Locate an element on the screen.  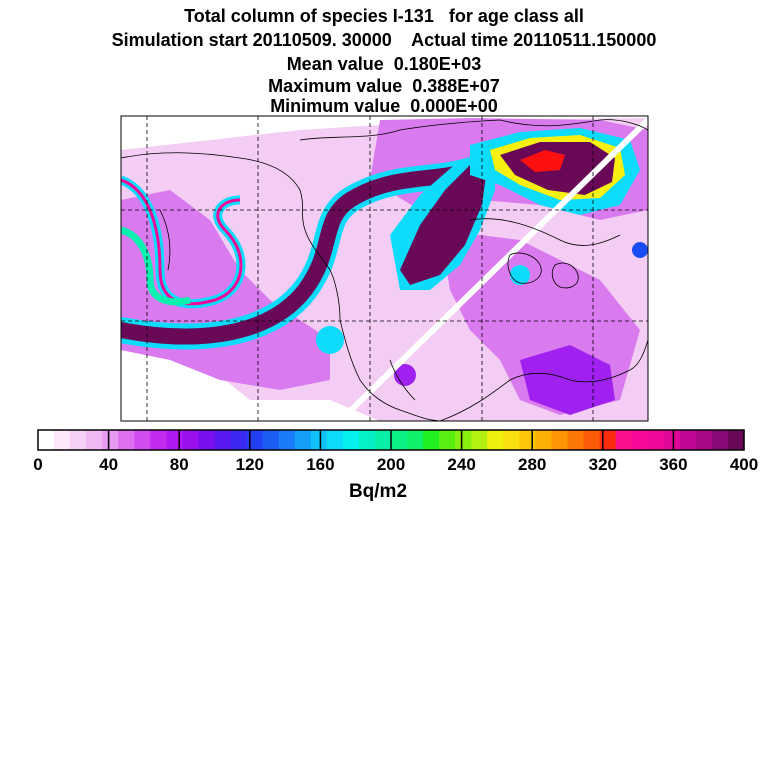
plume-central-lobe is located at coordinates (444, 222).